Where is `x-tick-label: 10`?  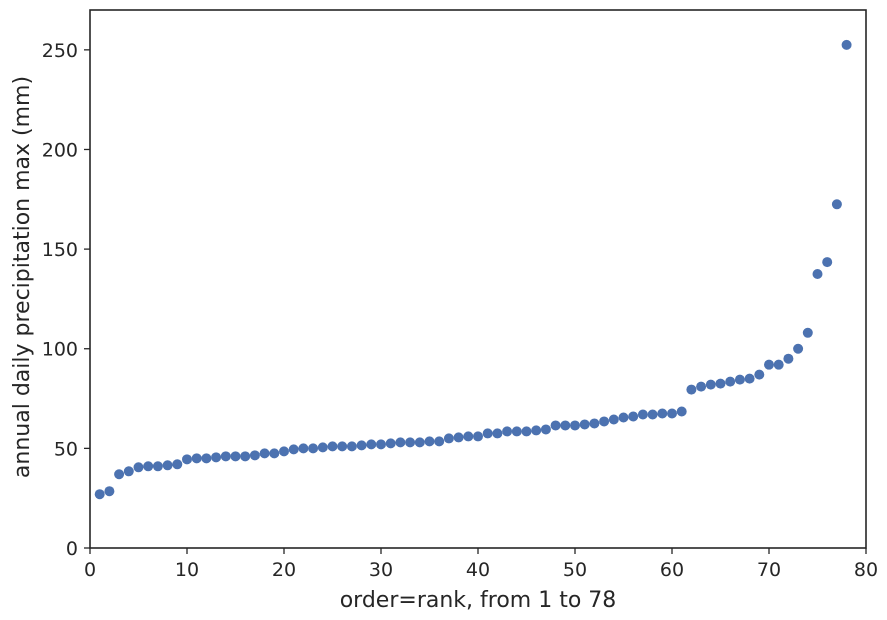 x-tick-label: 10 is located at coordinates (187, 570).